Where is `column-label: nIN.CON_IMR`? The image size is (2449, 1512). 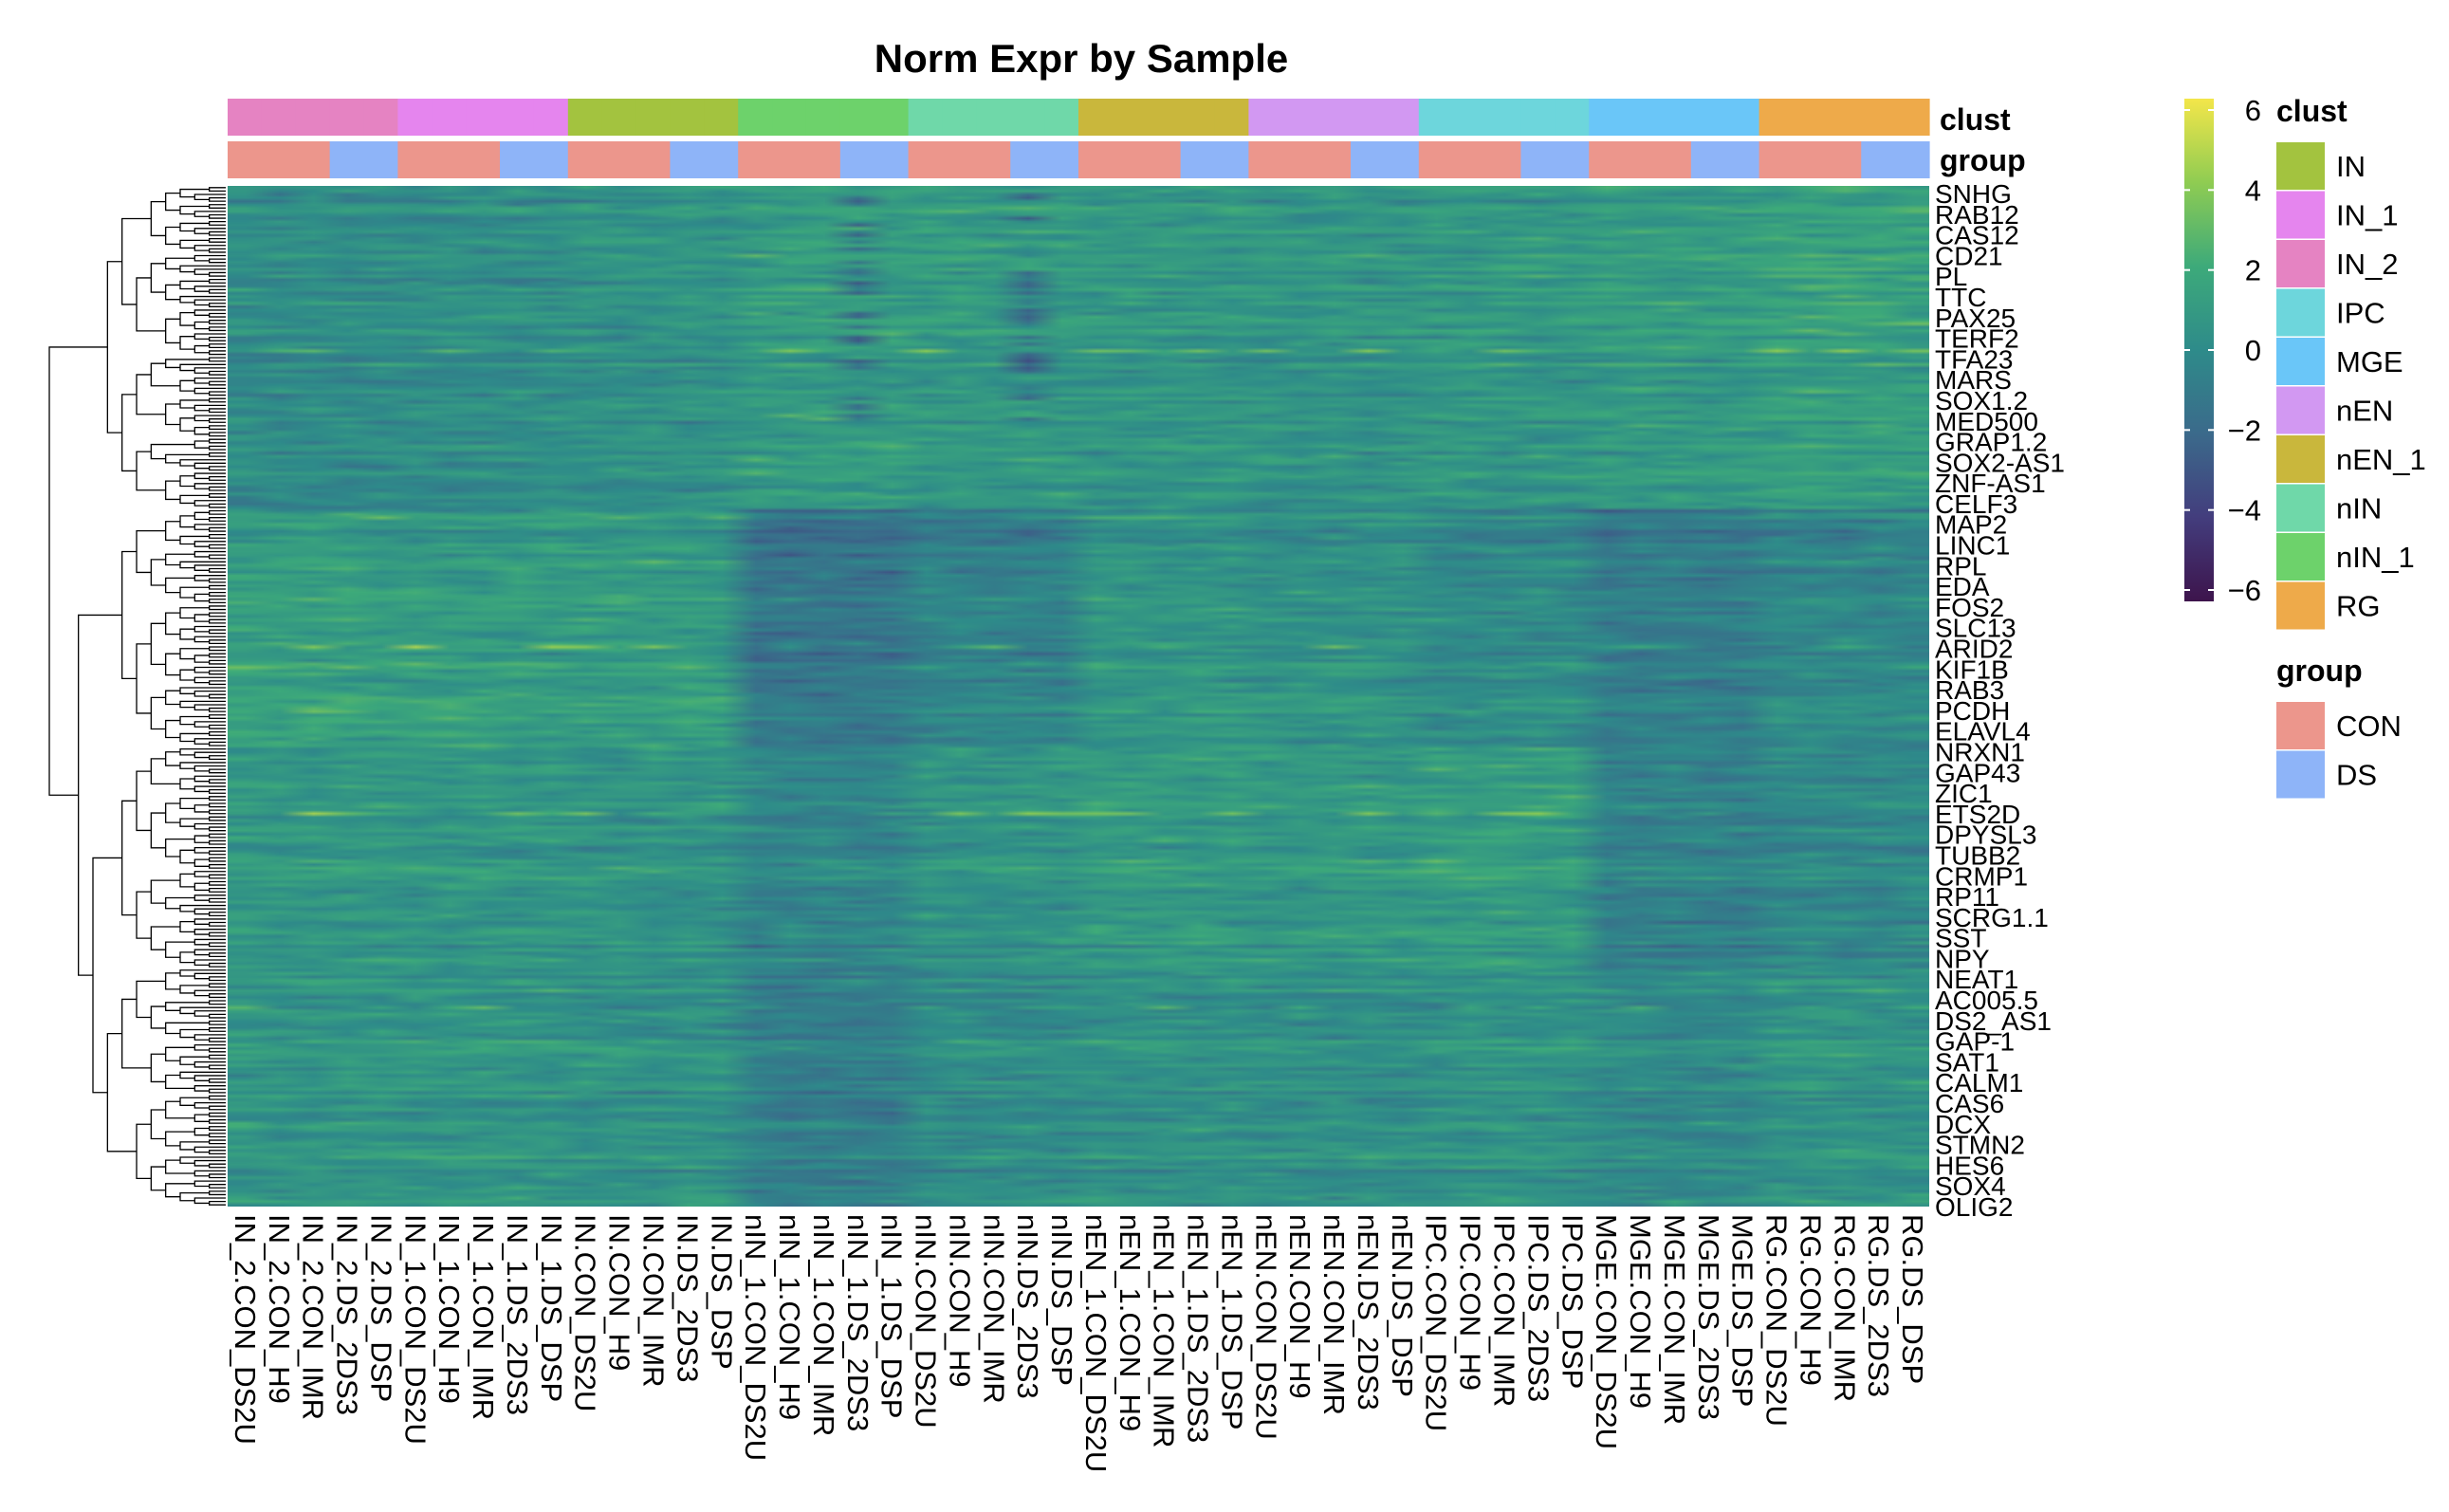
column-label: nIN.CON_IMR is located at coordinates (993, 1309).